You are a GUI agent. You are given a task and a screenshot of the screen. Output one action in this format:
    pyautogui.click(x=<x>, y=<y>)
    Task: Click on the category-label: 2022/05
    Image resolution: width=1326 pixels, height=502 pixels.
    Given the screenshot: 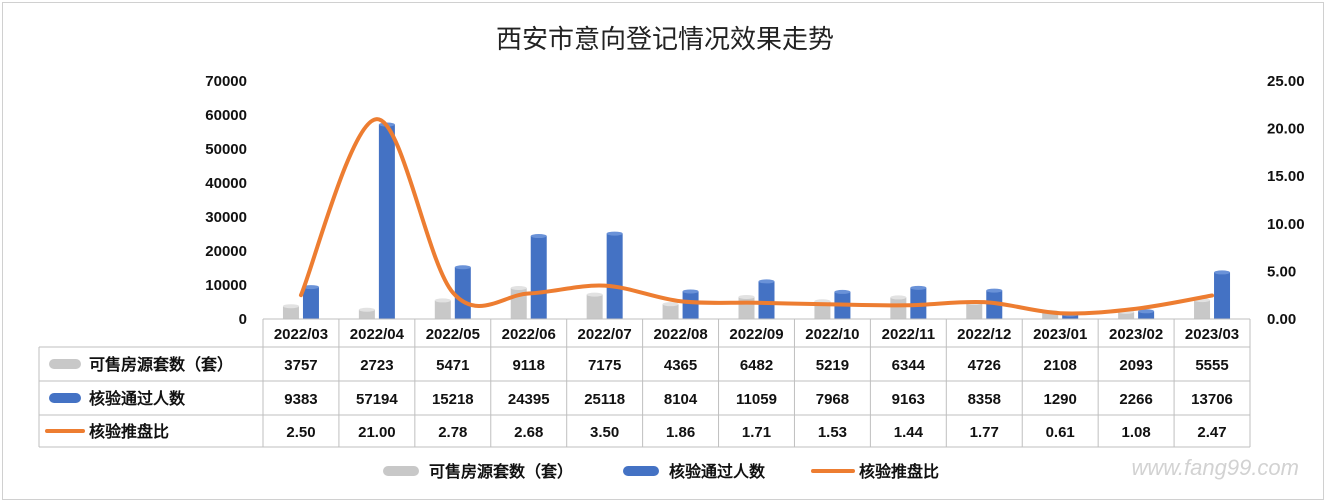 What is the action you would take?
    pyautogui.click(x=453, y=334)
    